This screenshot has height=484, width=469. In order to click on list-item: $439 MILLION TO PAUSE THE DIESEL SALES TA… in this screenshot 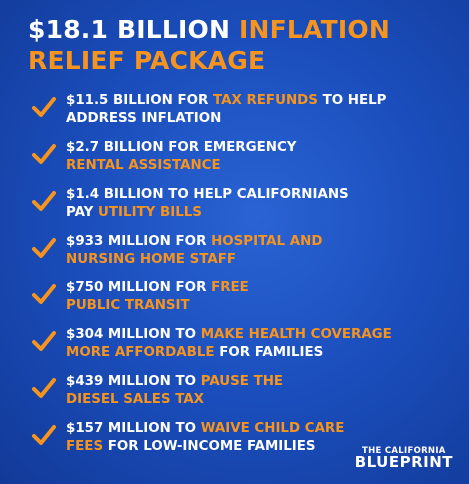, I will do `click(174, 391)`.